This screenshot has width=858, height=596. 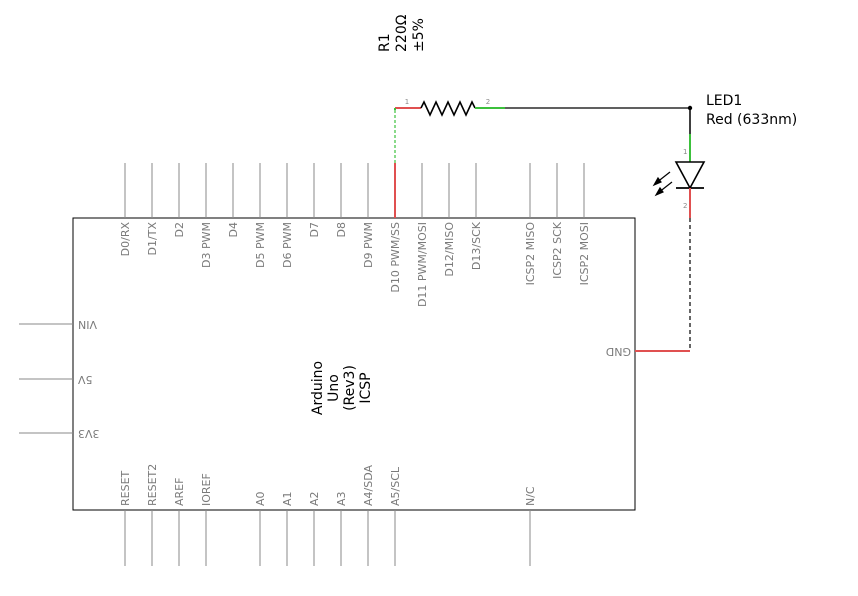 I want to click on pin-label-d0: D0/RX, so click(x=125, y=239).